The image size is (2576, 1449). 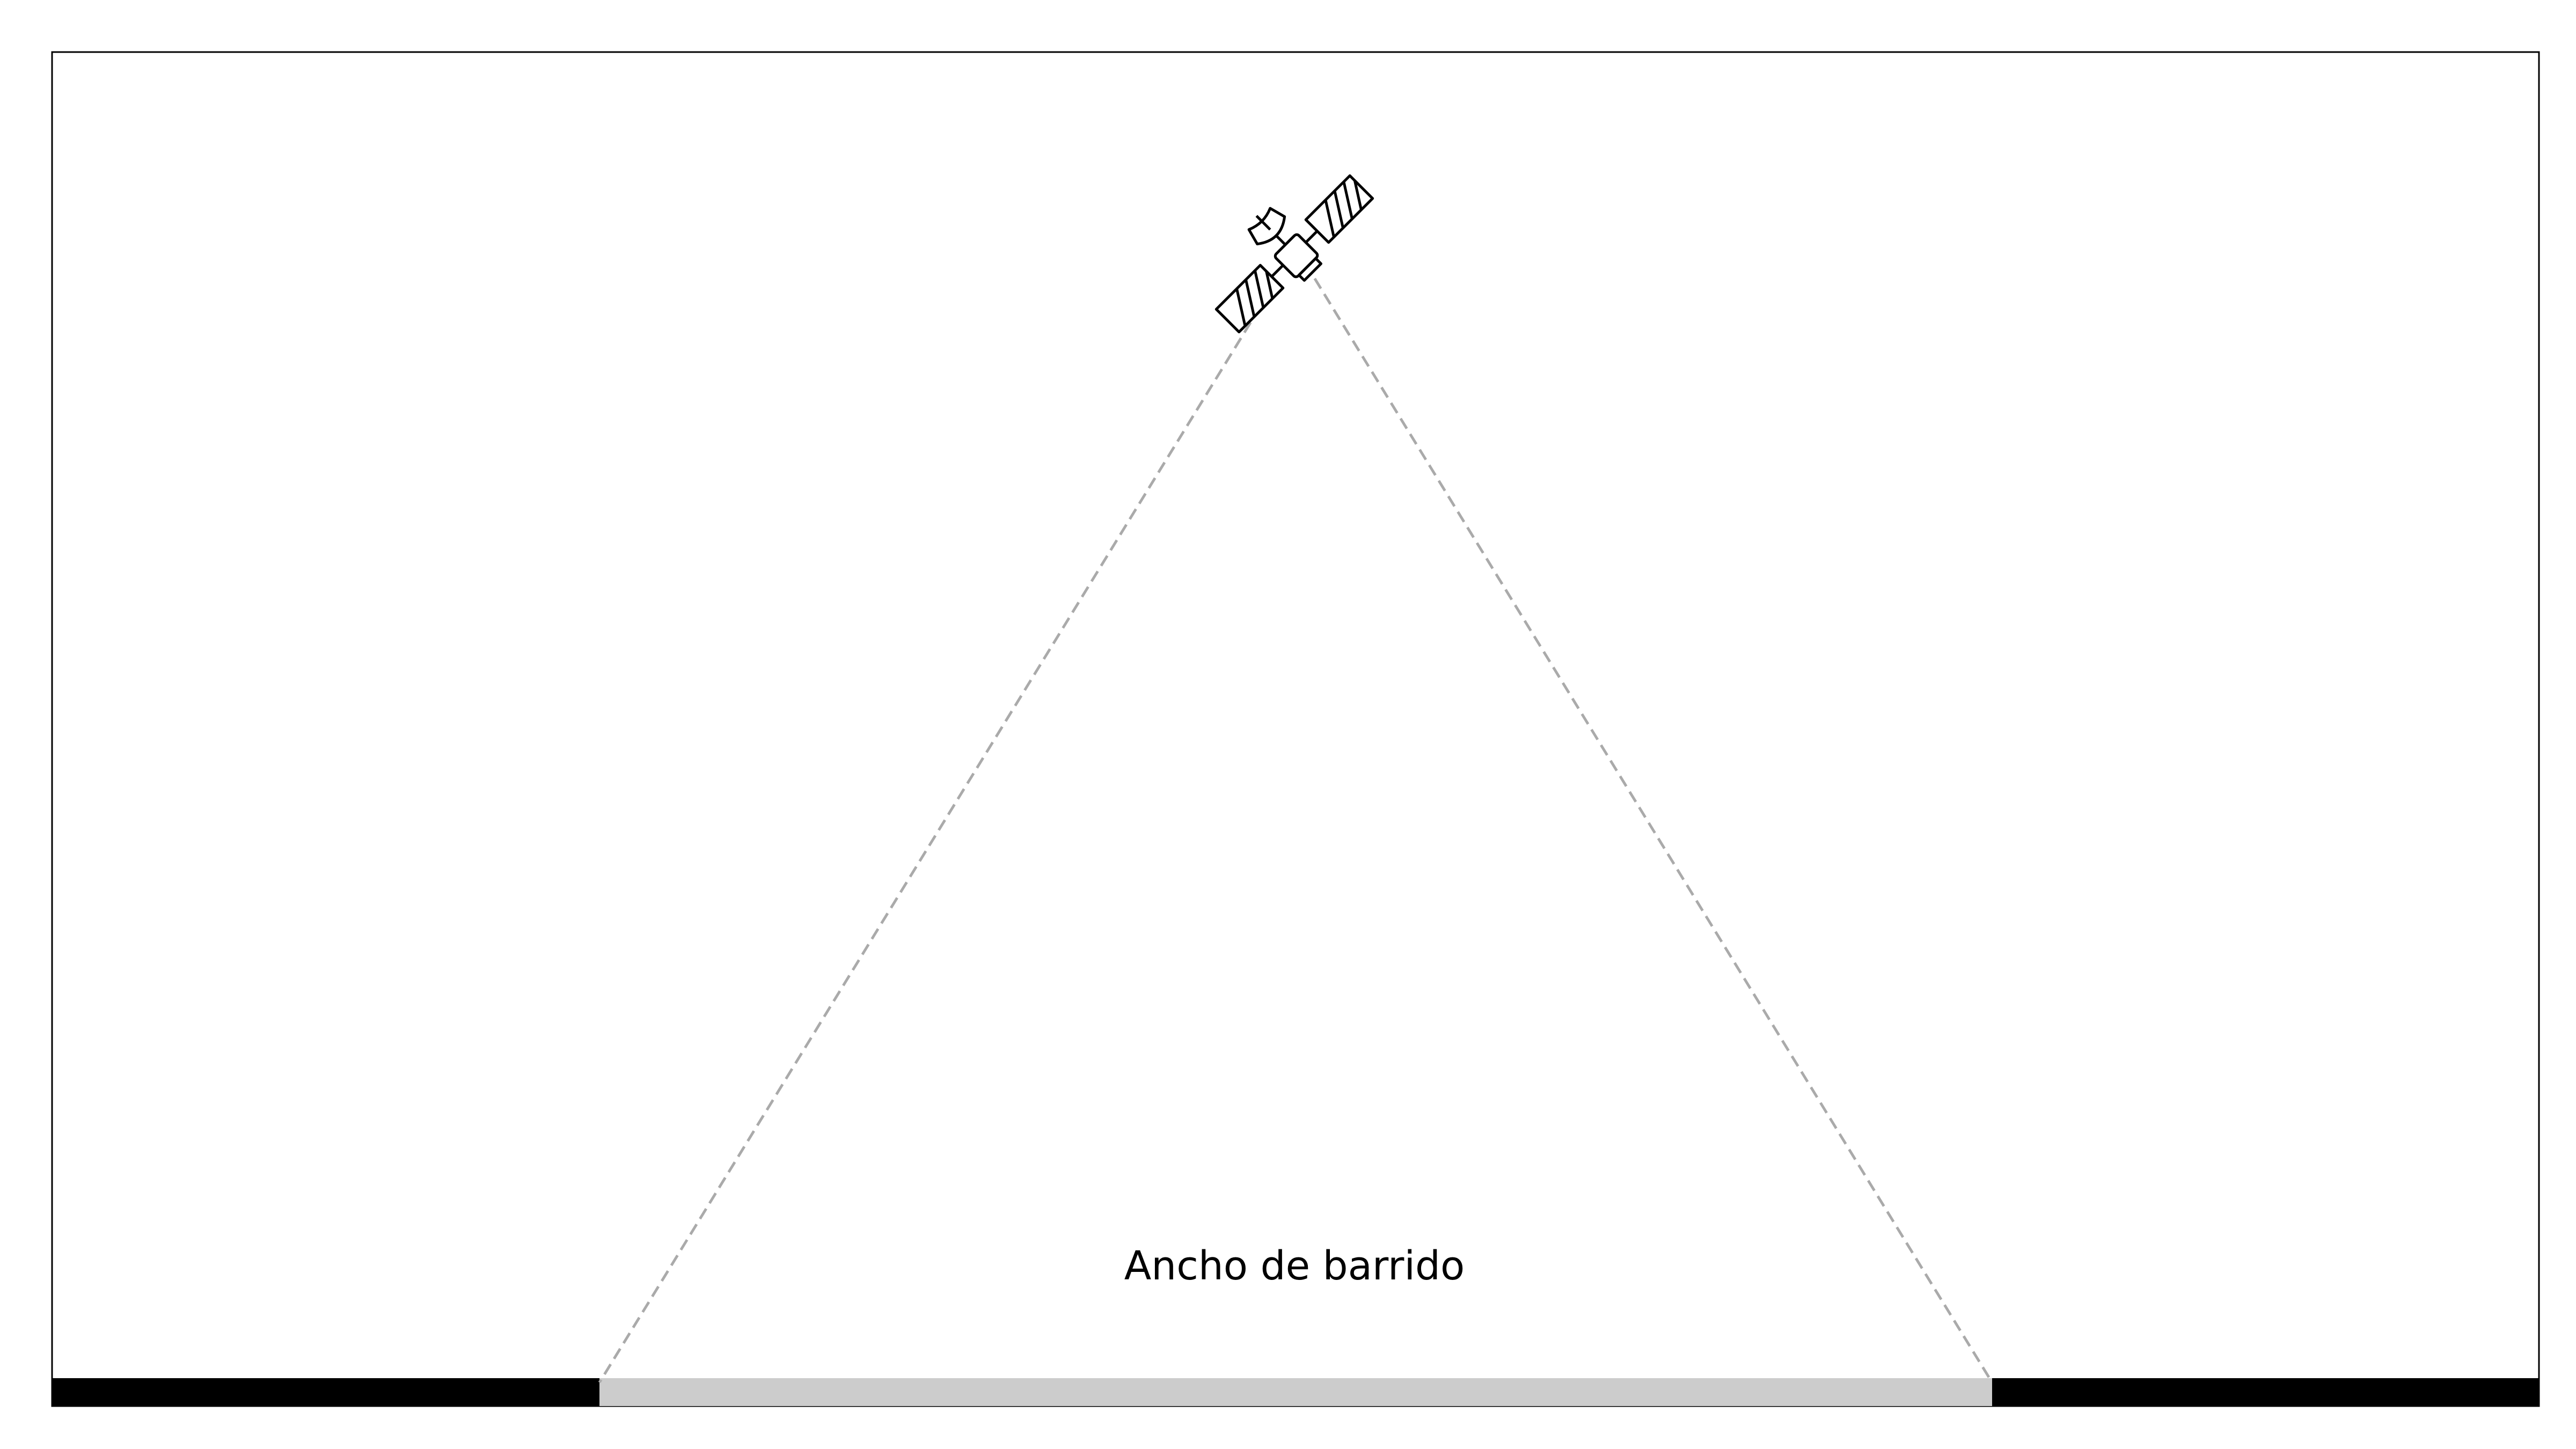 I want to click on satellite-icon, so click(x=1294, y=254).